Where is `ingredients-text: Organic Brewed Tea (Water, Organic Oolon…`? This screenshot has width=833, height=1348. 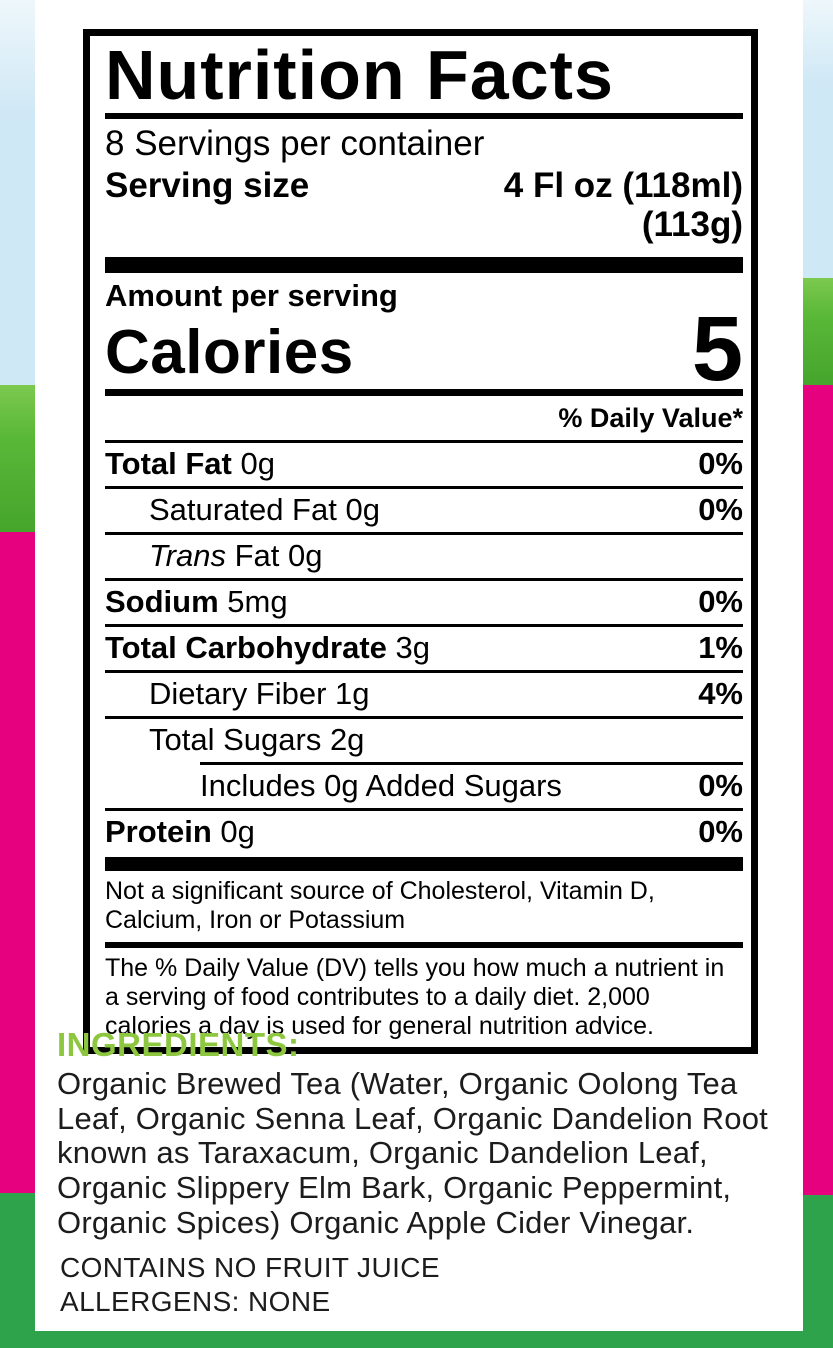 ingredients-text: Organic Brewed Tea (Water, Organic Oolon… is located at coordinates (412, 1153).